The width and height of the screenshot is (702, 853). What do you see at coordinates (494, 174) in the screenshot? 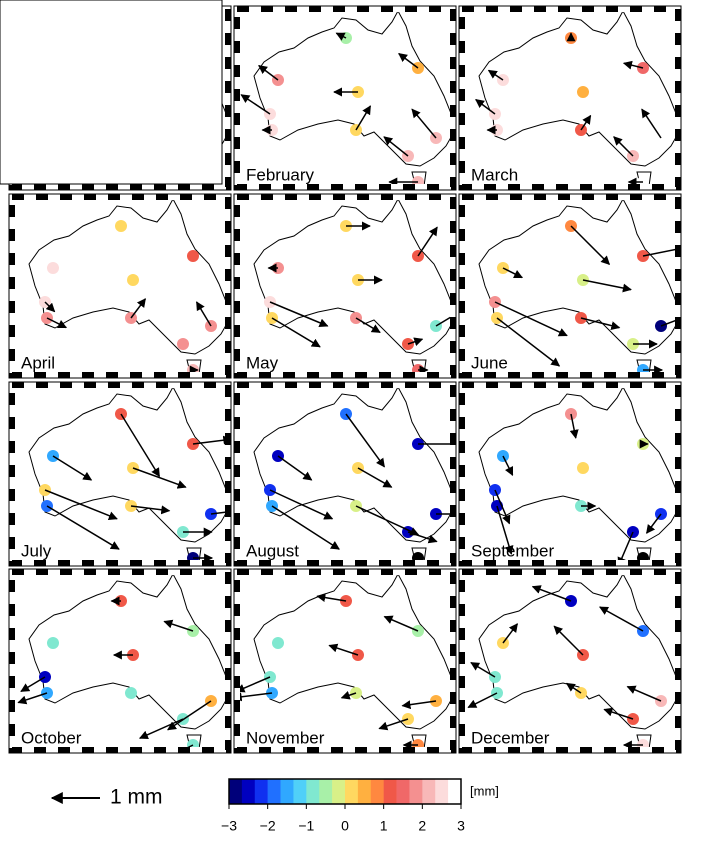
I see `month-label: March` at bounding box center [494, 174].